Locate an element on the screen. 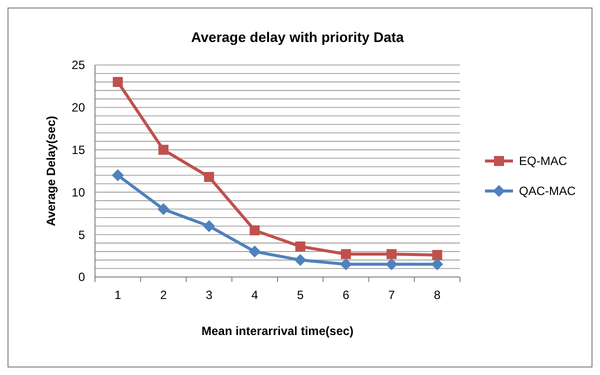  y-tick-label: 0 is located at coordinates (82, 277).